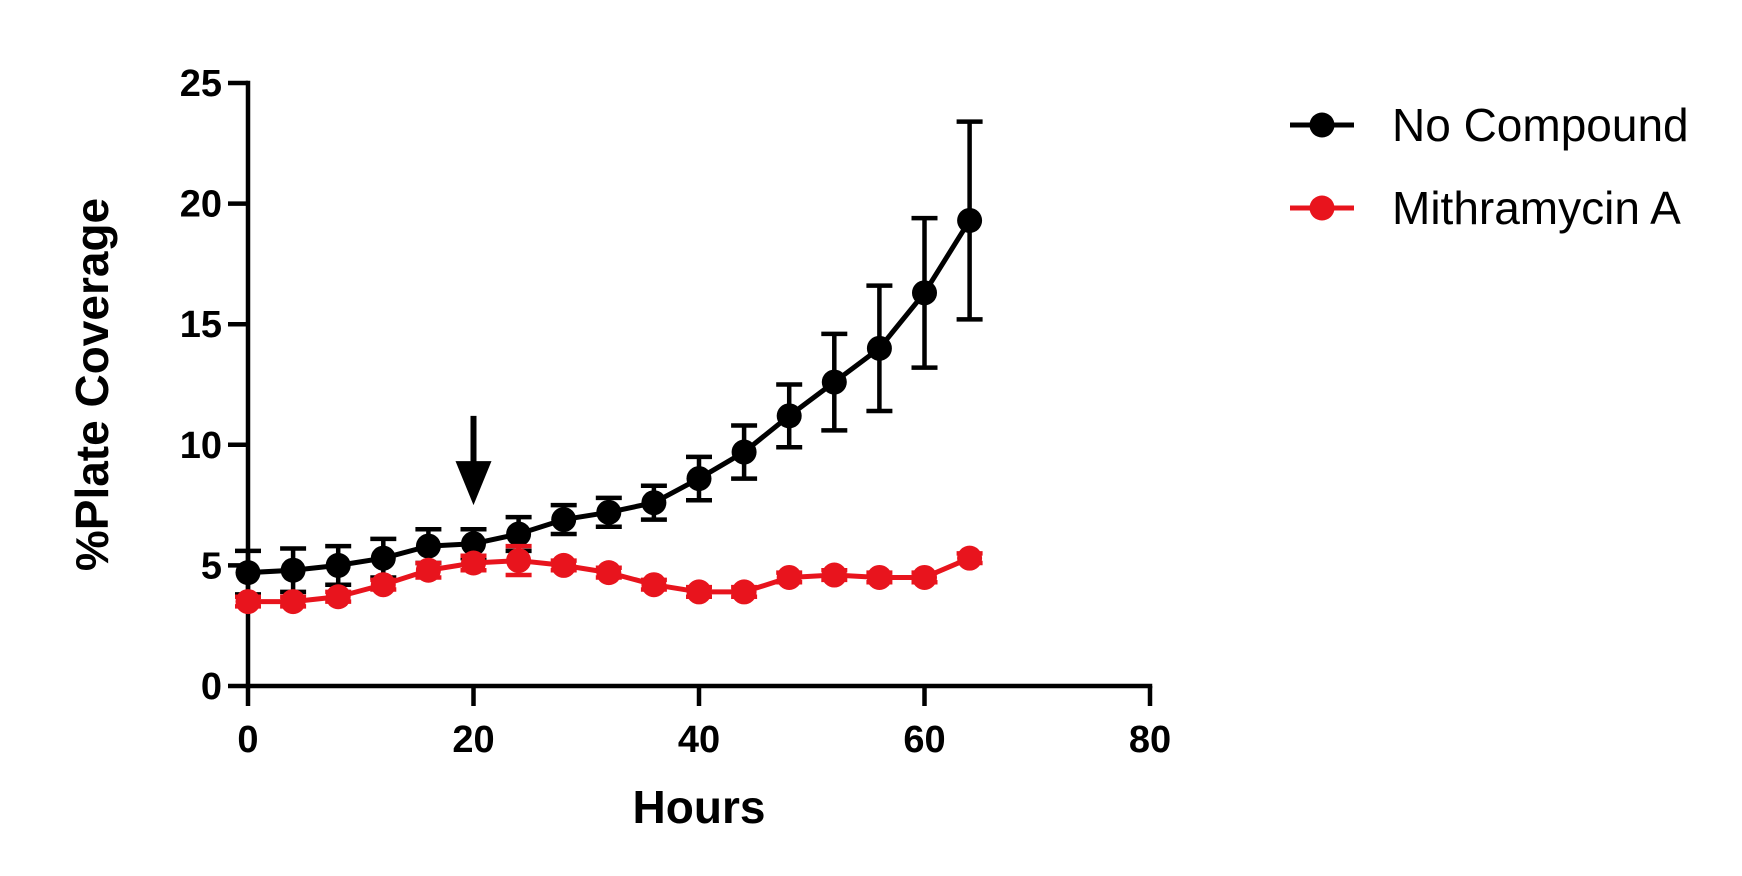 The image size is (1742, 876). What do you see at coordinates (214, 385) in the screenshot?
I see `y-axis-ticks: 0 5 10 15 20 25` at bounding box center [214, 385].